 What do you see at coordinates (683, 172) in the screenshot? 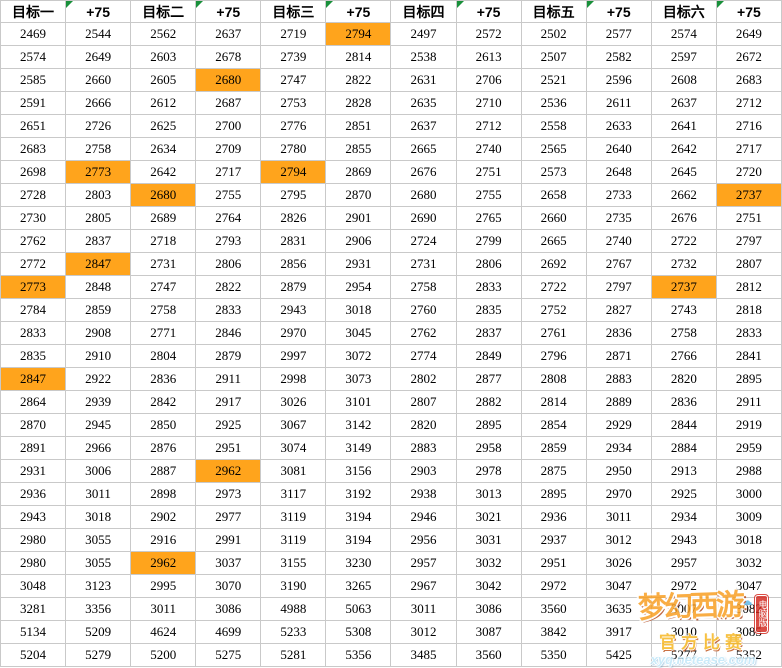
I see `cell-r7c11: 2645` at bounding box center [683, 172].